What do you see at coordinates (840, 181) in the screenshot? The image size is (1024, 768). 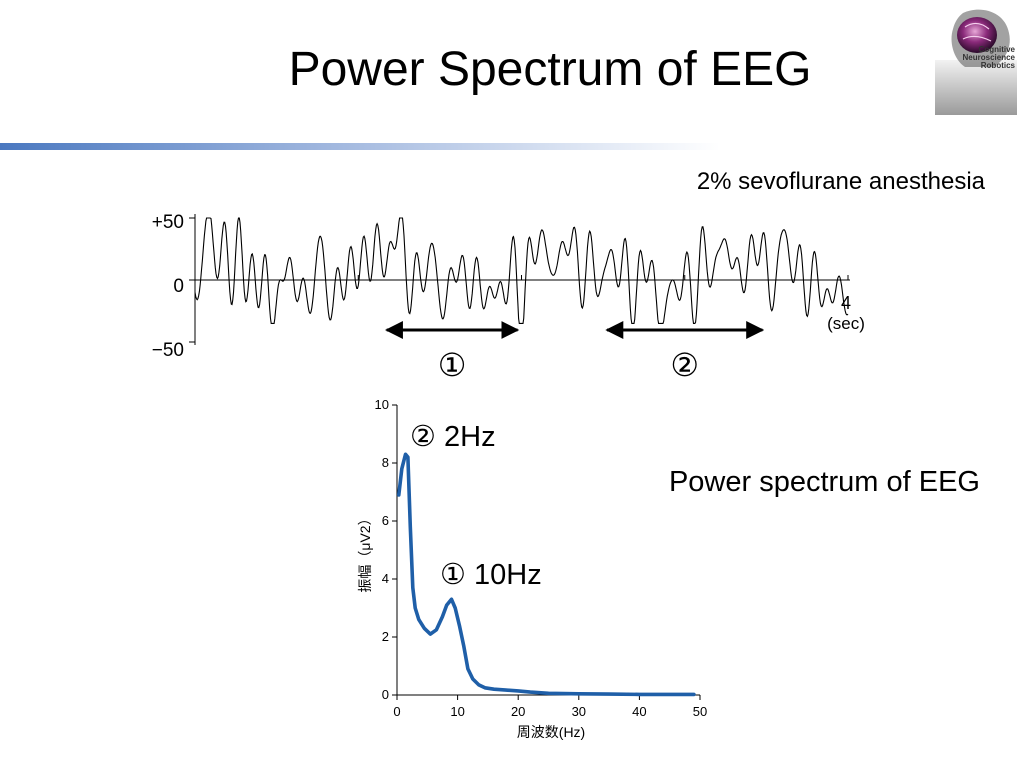 I see `eeg-condition-label: 2% sevoflurane anesthesia` at bounding box center [840, 181].